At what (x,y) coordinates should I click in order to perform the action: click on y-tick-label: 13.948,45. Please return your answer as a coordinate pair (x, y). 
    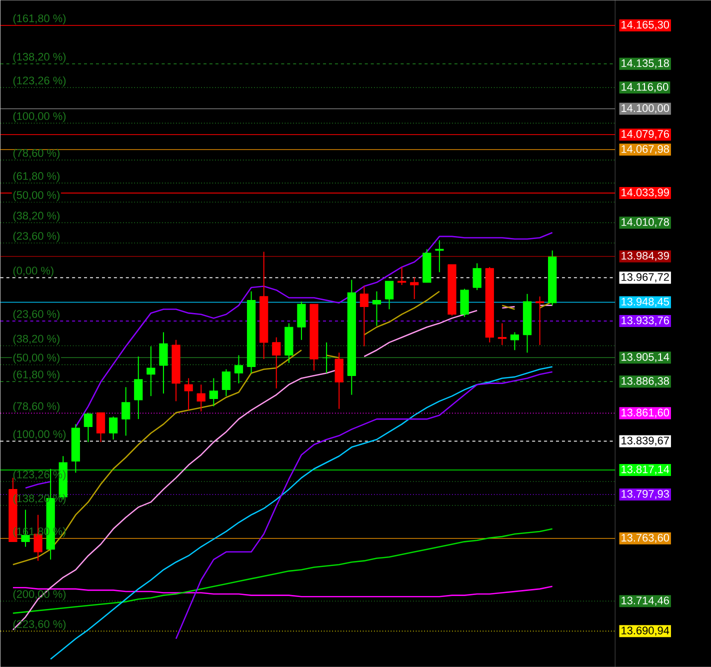
    Looking at the image, I should click on (645, 302).